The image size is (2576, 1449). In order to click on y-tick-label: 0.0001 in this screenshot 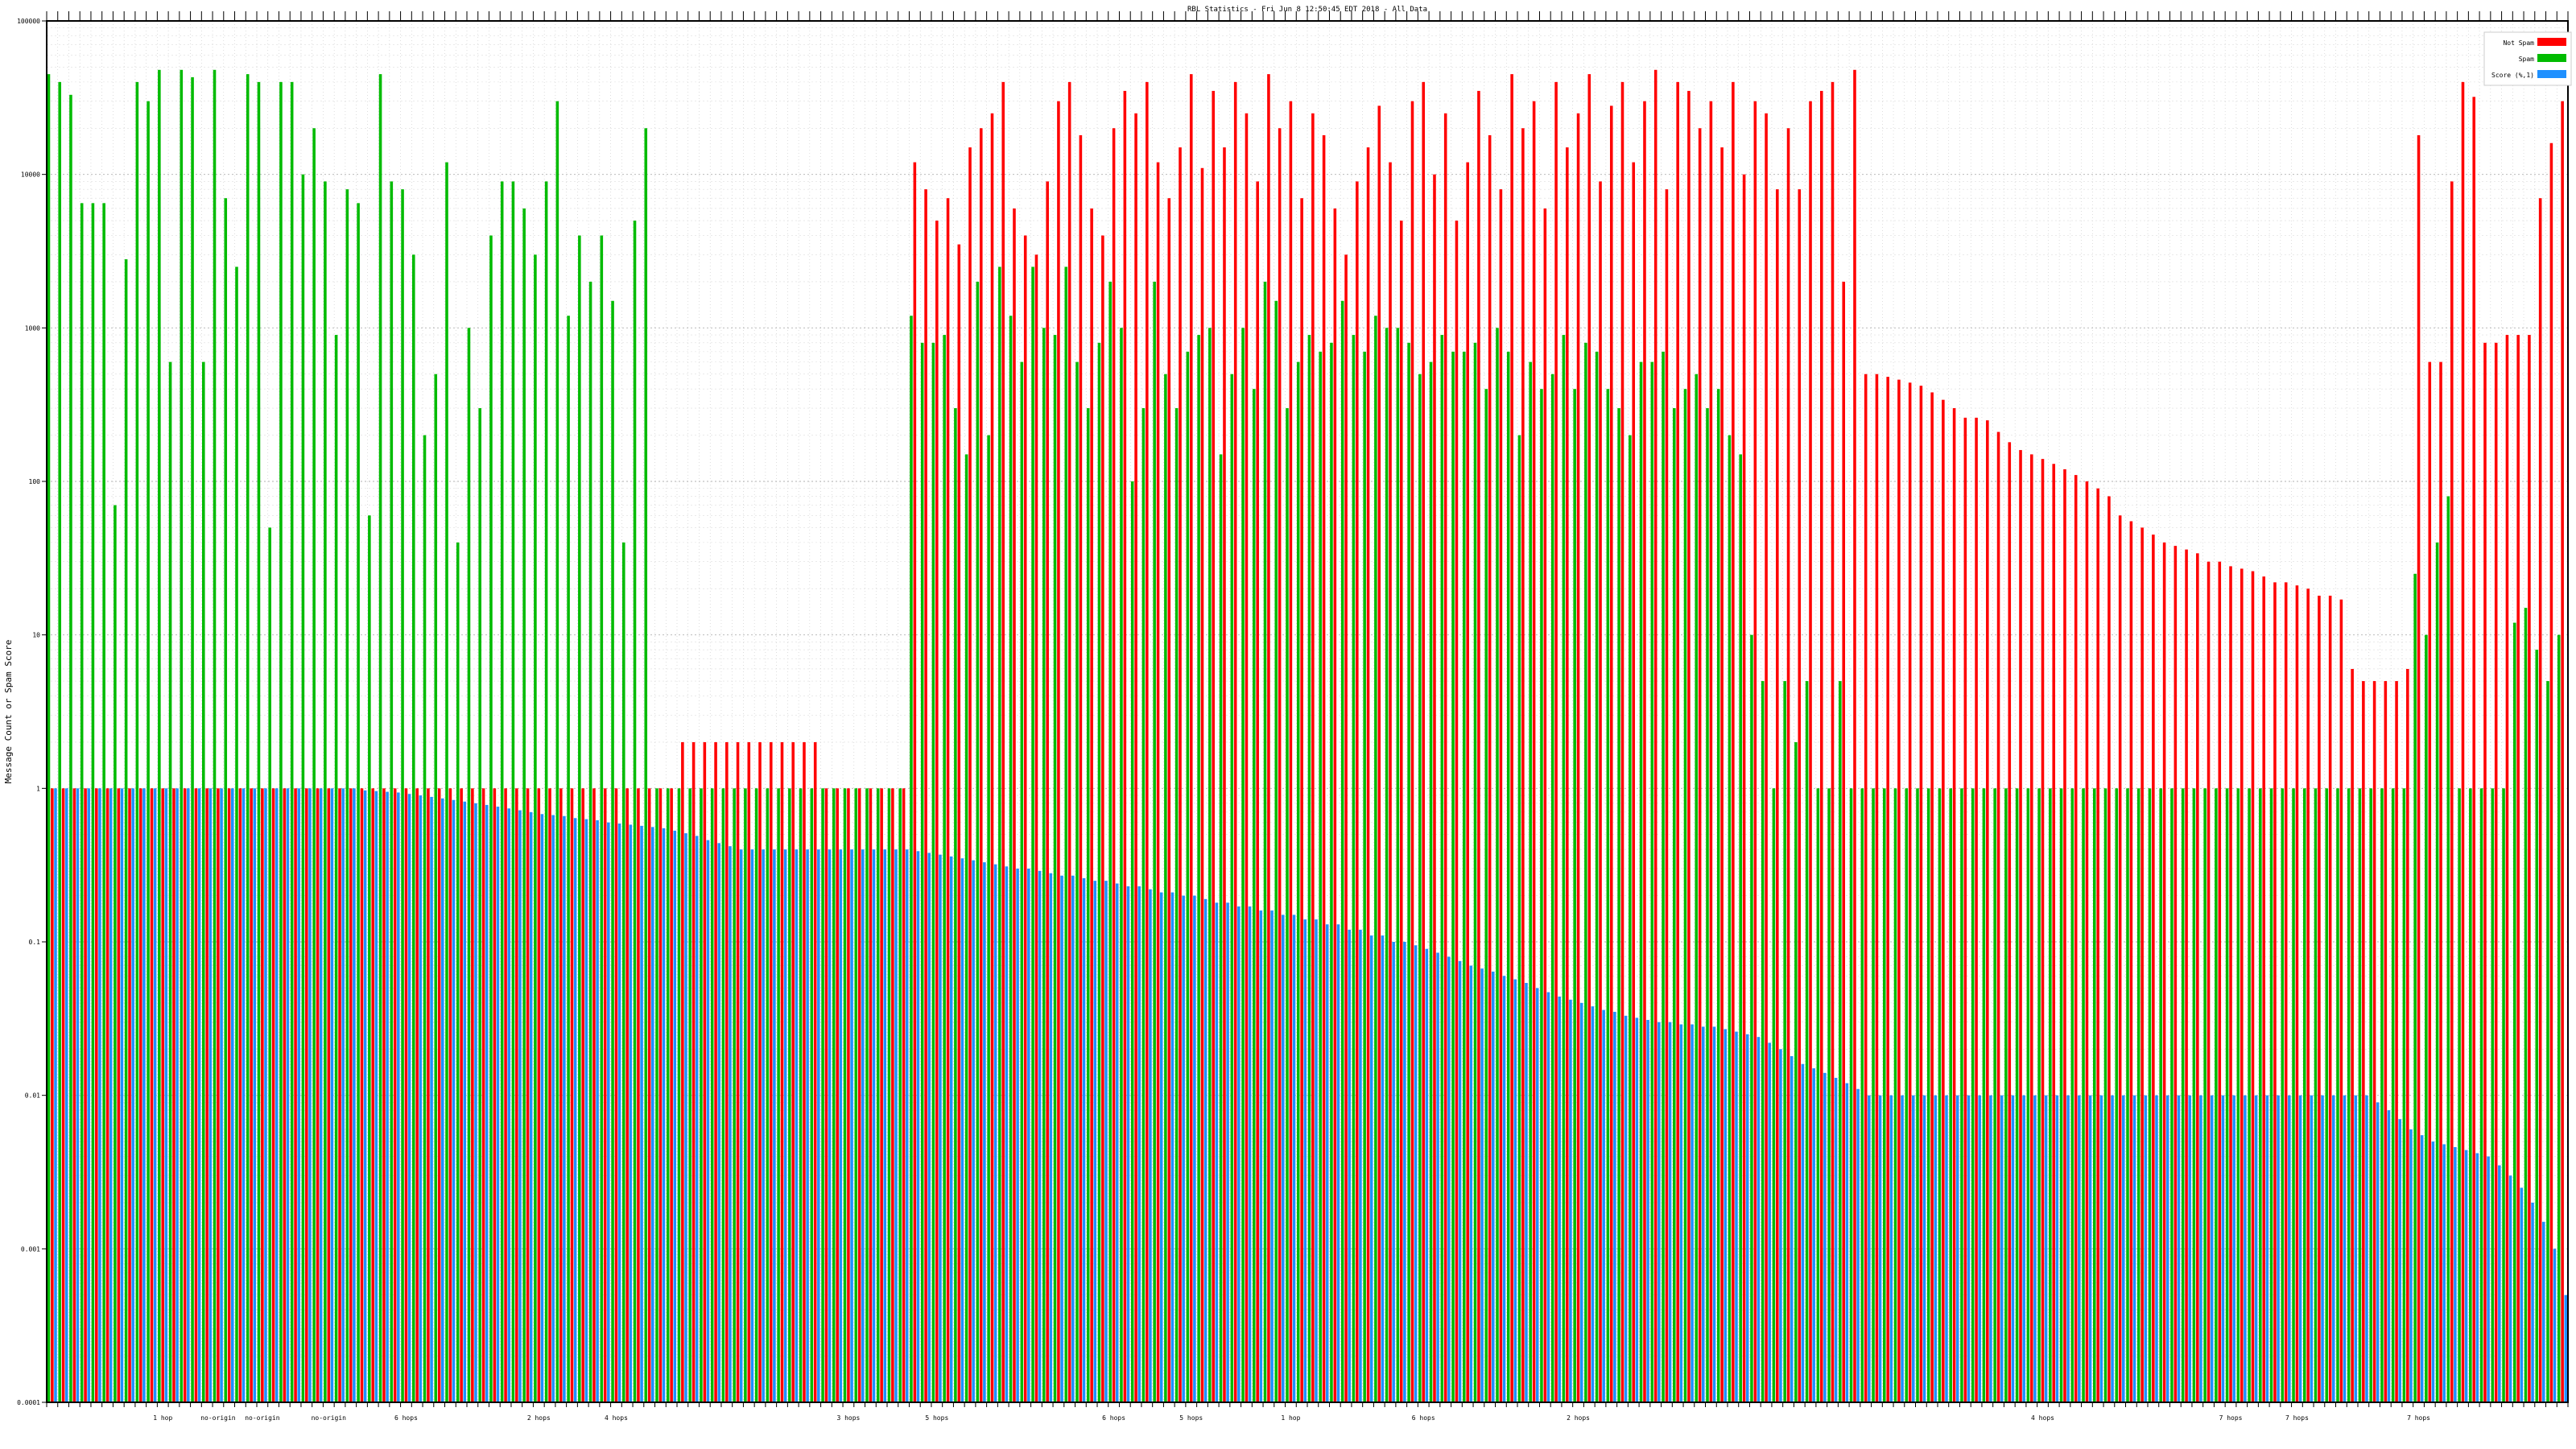, I will do `click(28, 1402)`.